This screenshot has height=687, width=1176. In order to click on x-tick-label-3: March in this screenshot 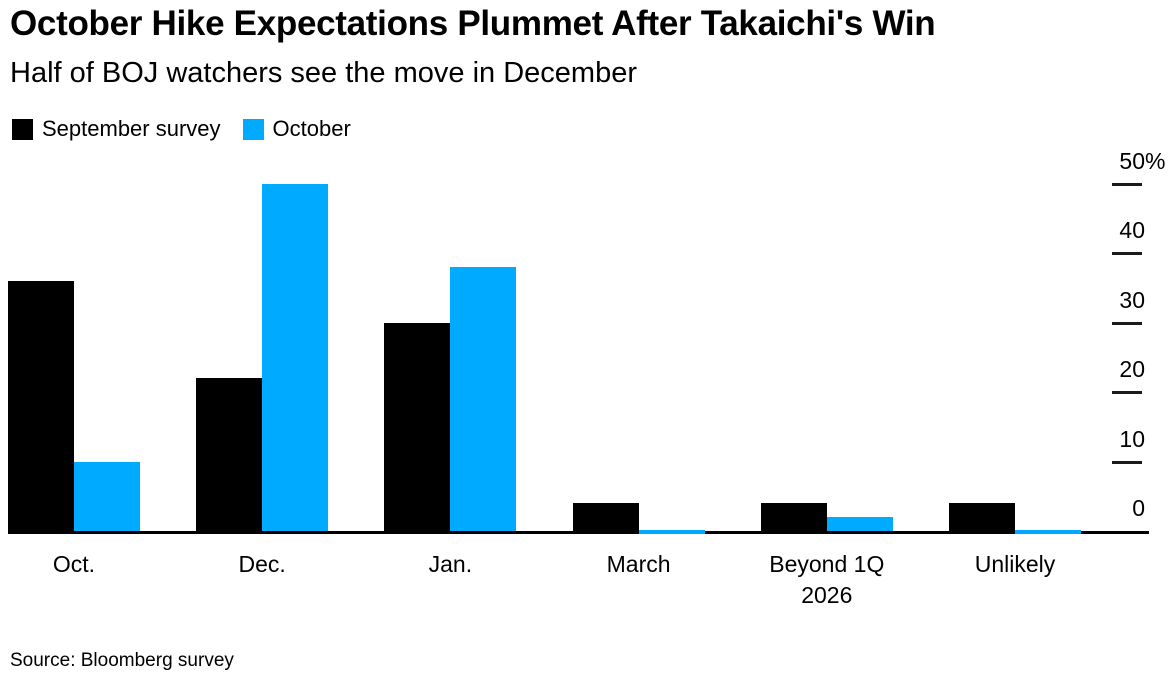, I will do `click(638, 564)`.